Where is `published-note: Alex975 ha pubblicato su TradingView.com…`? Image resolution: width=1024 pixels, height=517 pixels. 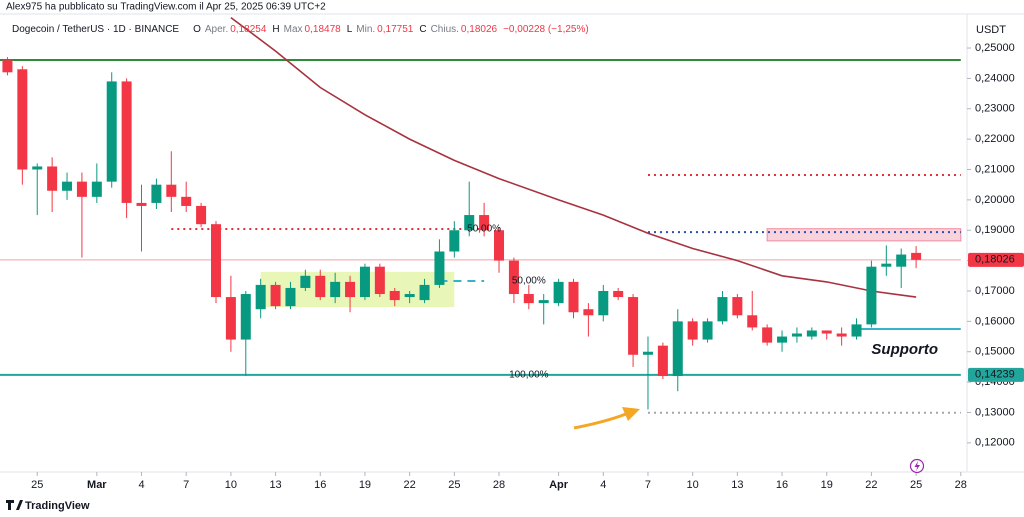 published-note: Alex975 ha pubblicato su TradingView.com… is located at coordinates (166, 7).